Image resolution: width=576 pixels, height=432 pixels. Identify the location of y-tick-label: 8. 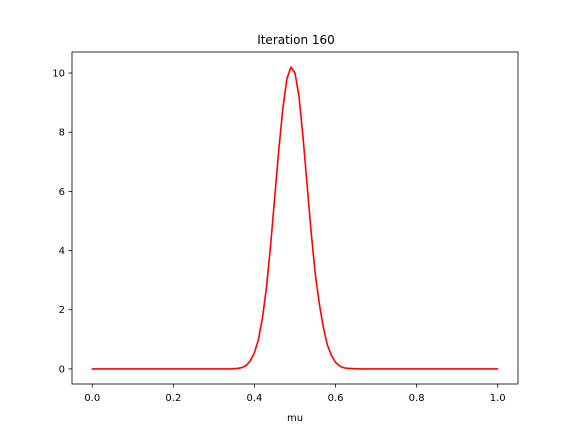
(62, 133).